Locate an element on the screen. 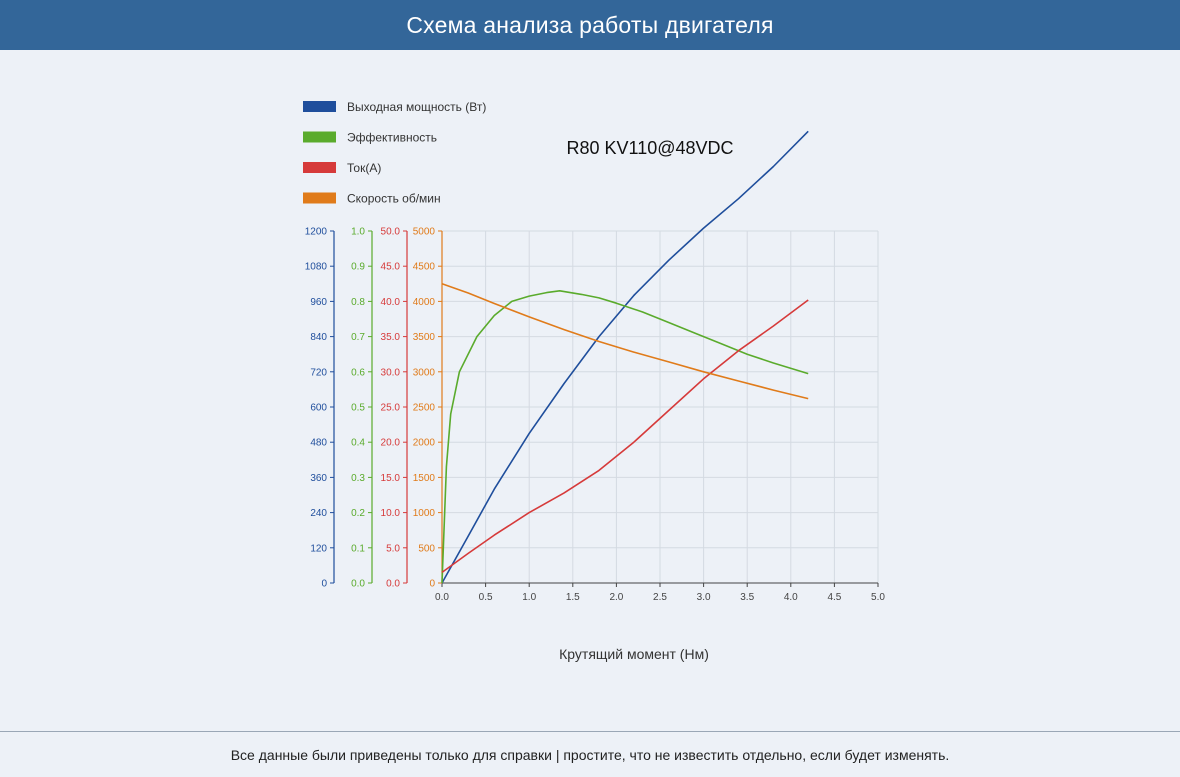 Image resolution: width=1180 pixels, height=777 pixels. speed-legend-label: Скорость об/мин is located at coordinates (394, 199).